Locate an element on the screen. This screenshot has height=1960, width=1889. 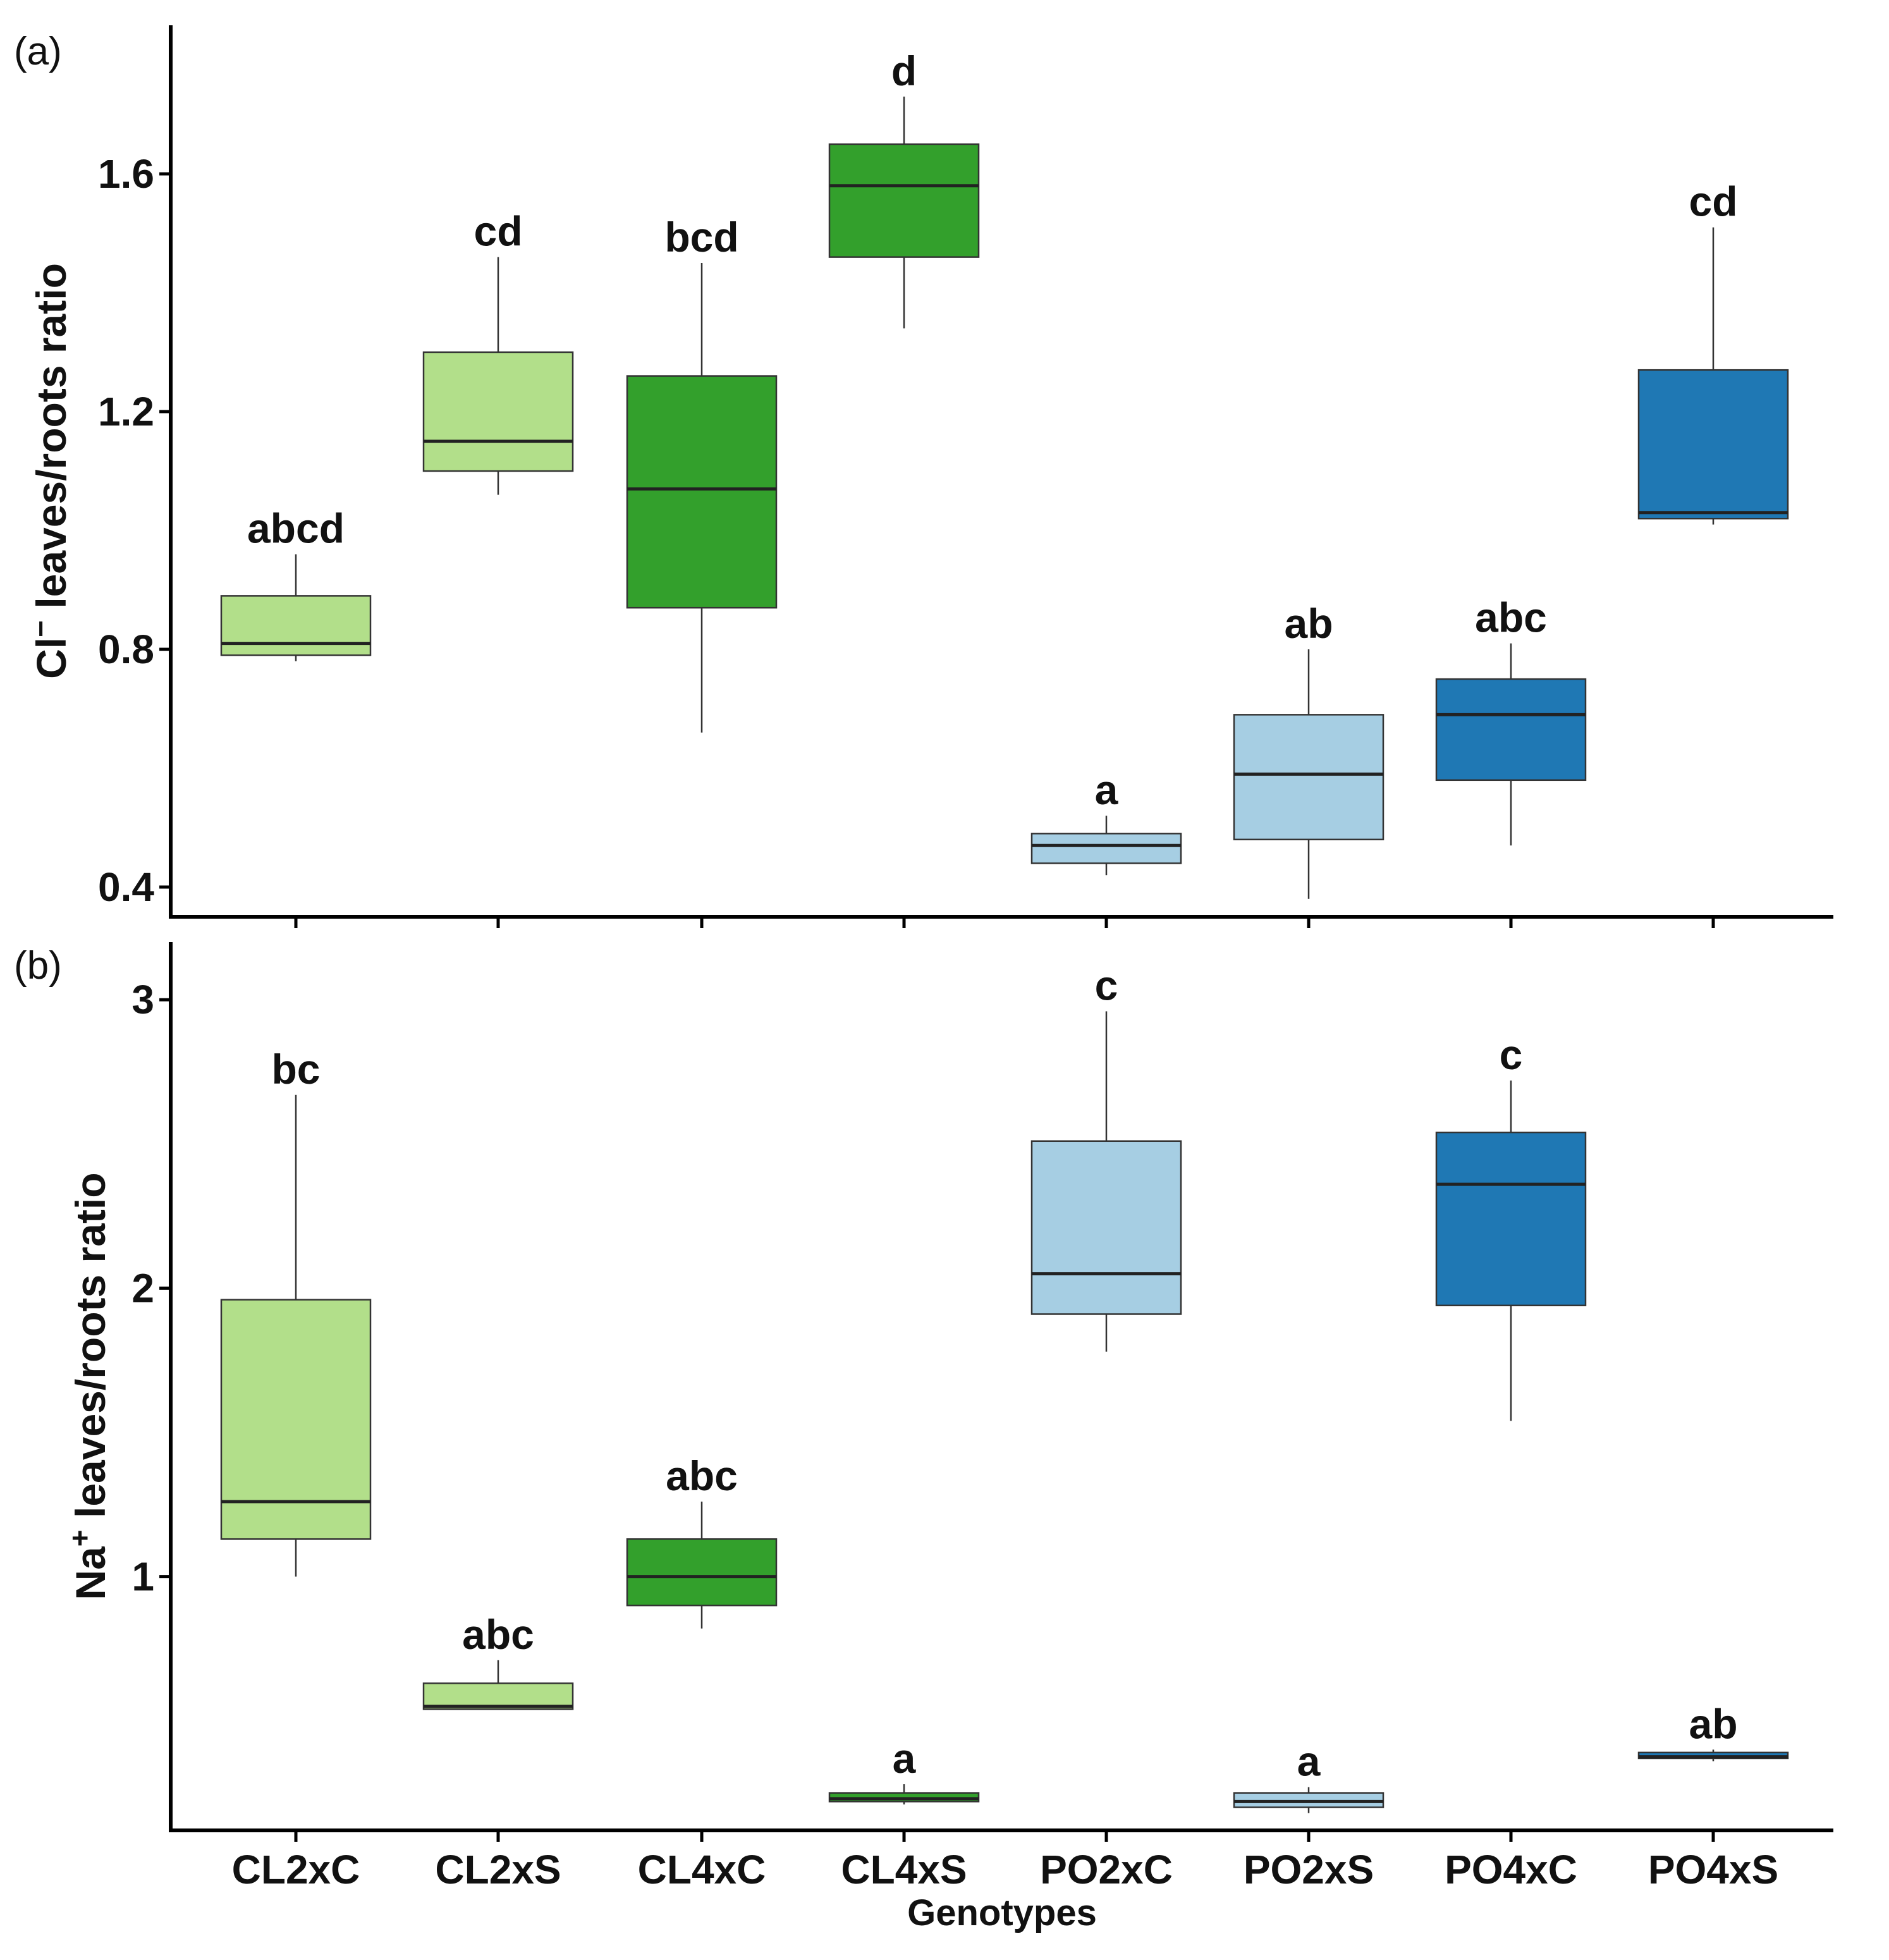
box-po4xc: c is located at coordinates (1511, 1226).